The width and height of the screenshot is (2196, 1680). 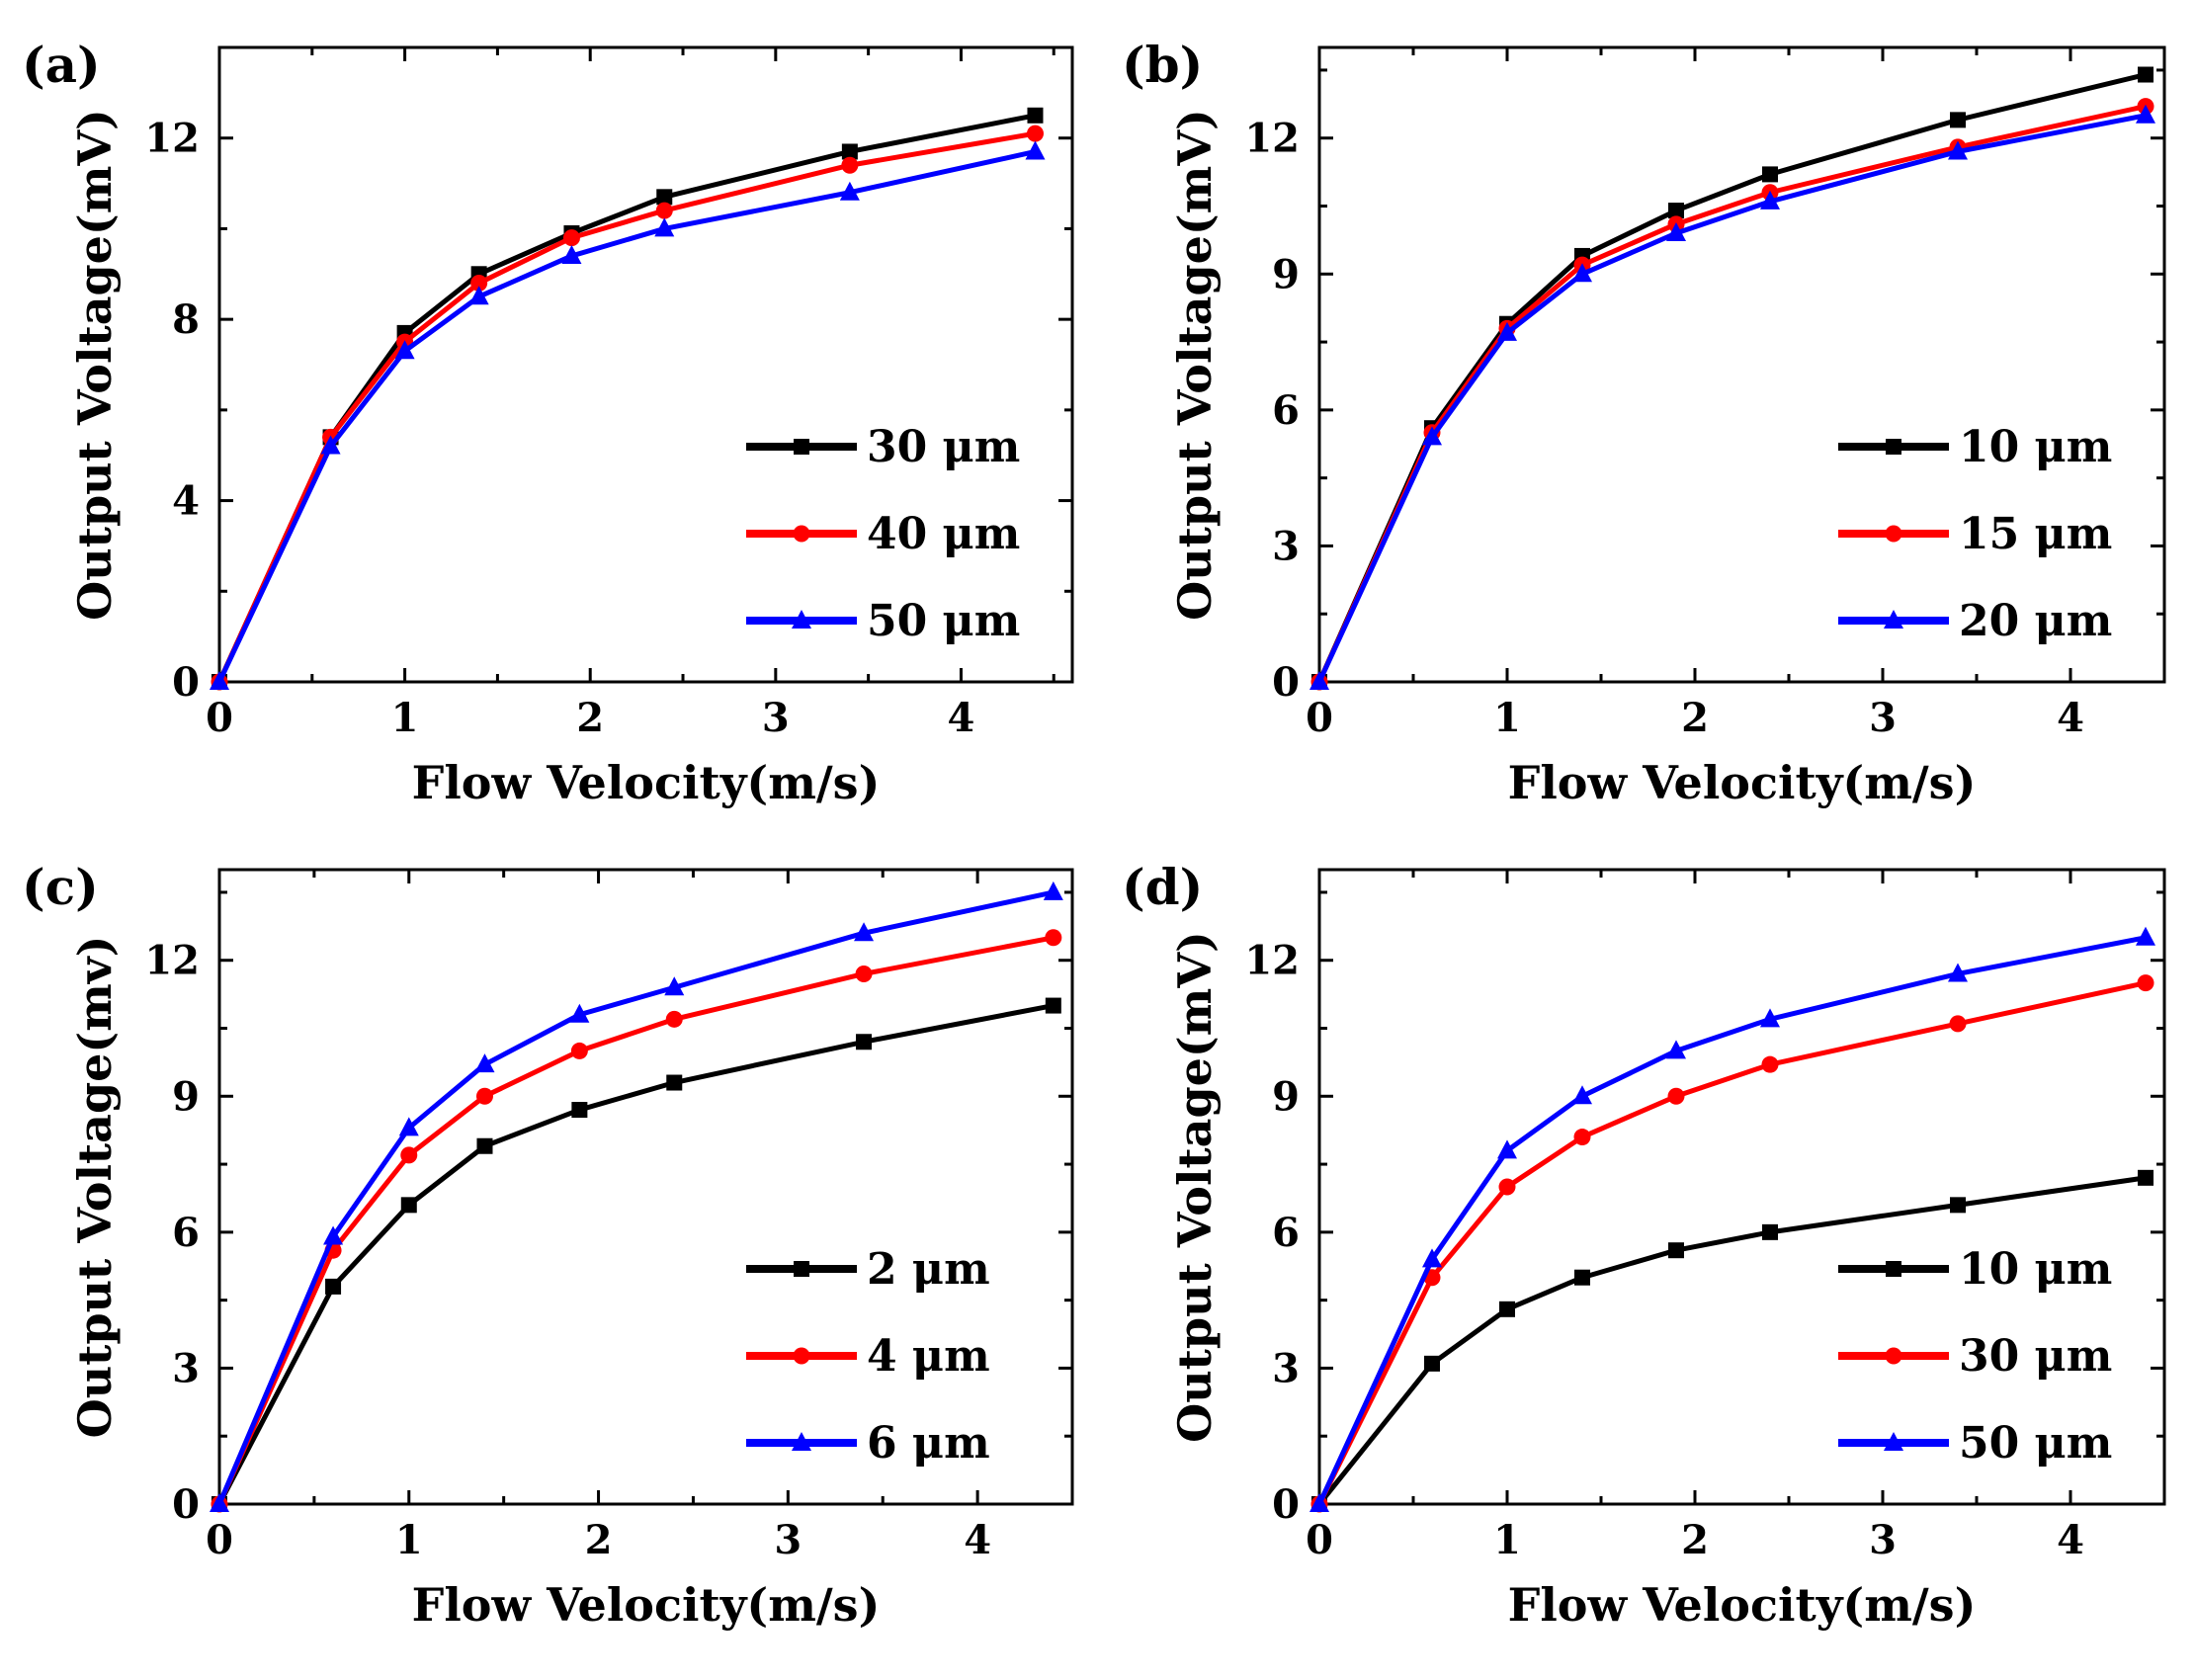 What do you see at coordinates (928, 1269) in the screenshot?
I see `legend-label: 2 μm` at bounding box center [928, 1269].